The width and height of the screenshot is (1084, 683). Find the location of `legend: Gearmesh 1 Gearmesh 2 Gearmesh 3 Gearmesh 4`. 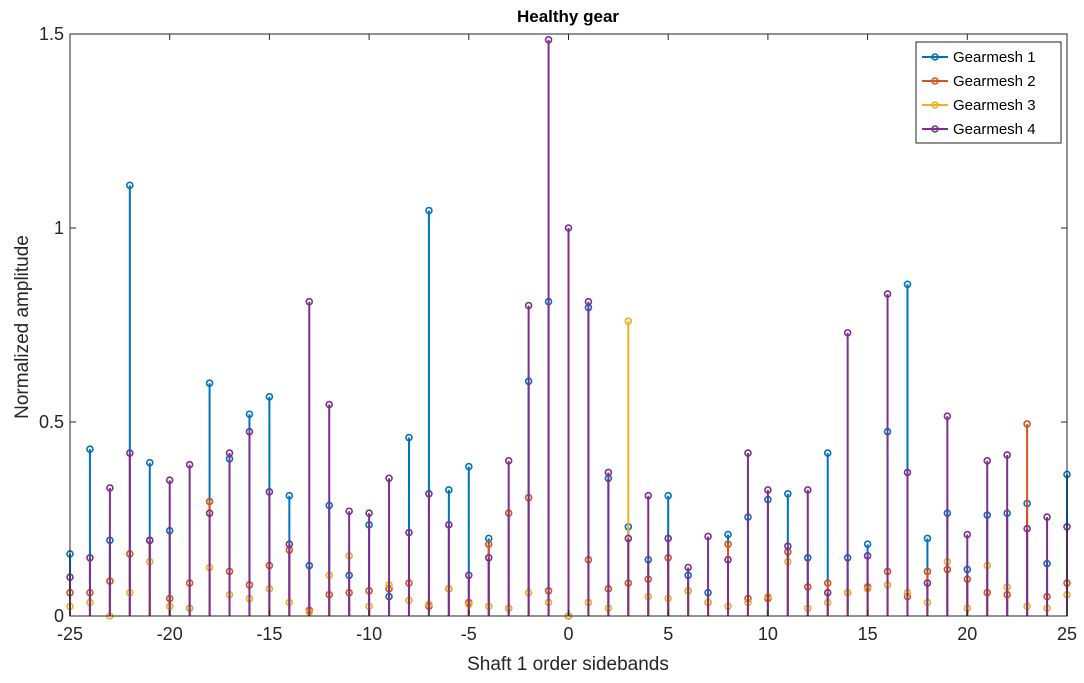

legend: Gearmesh 1 Gearmesh 2 Gearmesh 3 Gearmesh 4 is located at coordinates (988, 92).